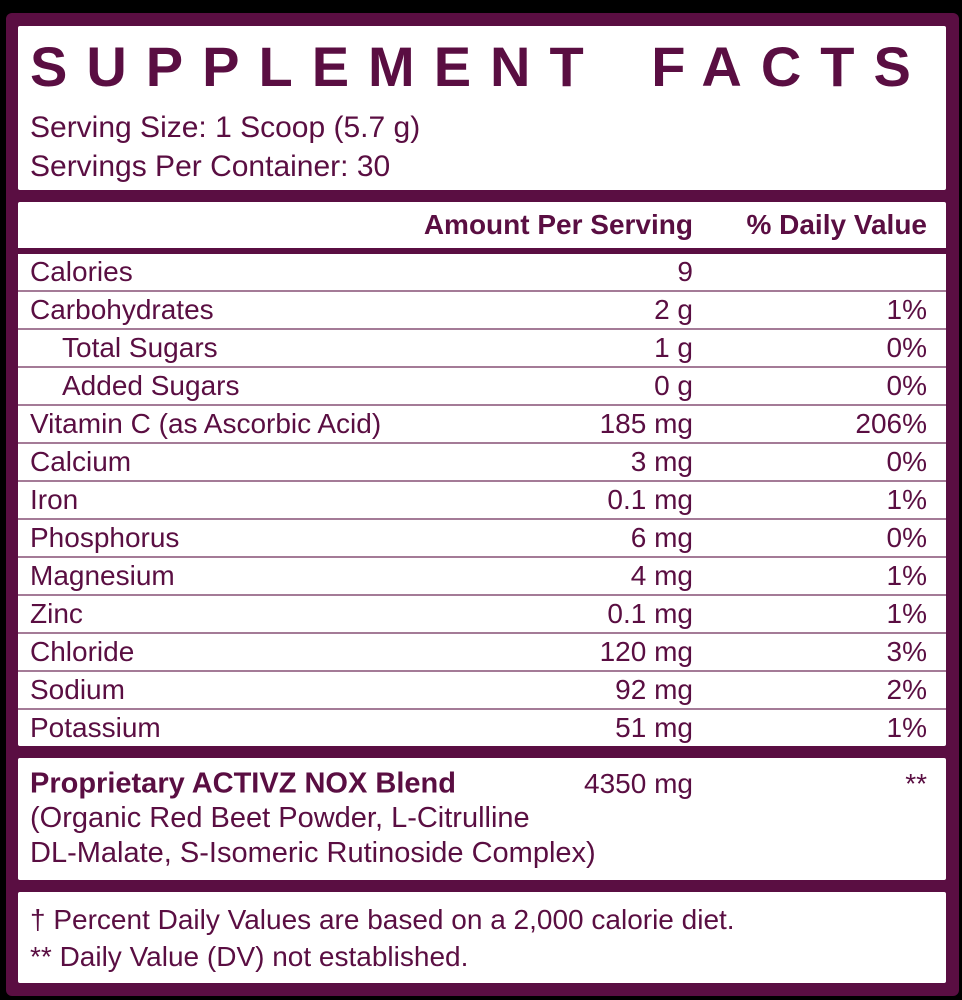 This screenshot has width=962, height=1000. What do you see at coordinates (654, 689) in the screenshot?
I see `nutrient-amount: 92 mg` at bounding box center [654, 689].